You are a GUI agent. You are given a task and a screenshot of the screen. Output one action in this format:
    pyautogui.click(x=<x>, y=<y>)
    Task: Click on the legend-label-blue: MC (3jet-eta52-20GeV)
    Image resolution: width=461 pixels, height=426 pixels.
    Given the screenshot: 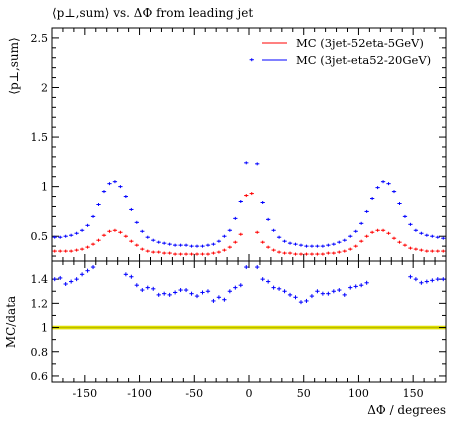 What is the action you would take?
    pyautogui.click(x=363, y=60)
    